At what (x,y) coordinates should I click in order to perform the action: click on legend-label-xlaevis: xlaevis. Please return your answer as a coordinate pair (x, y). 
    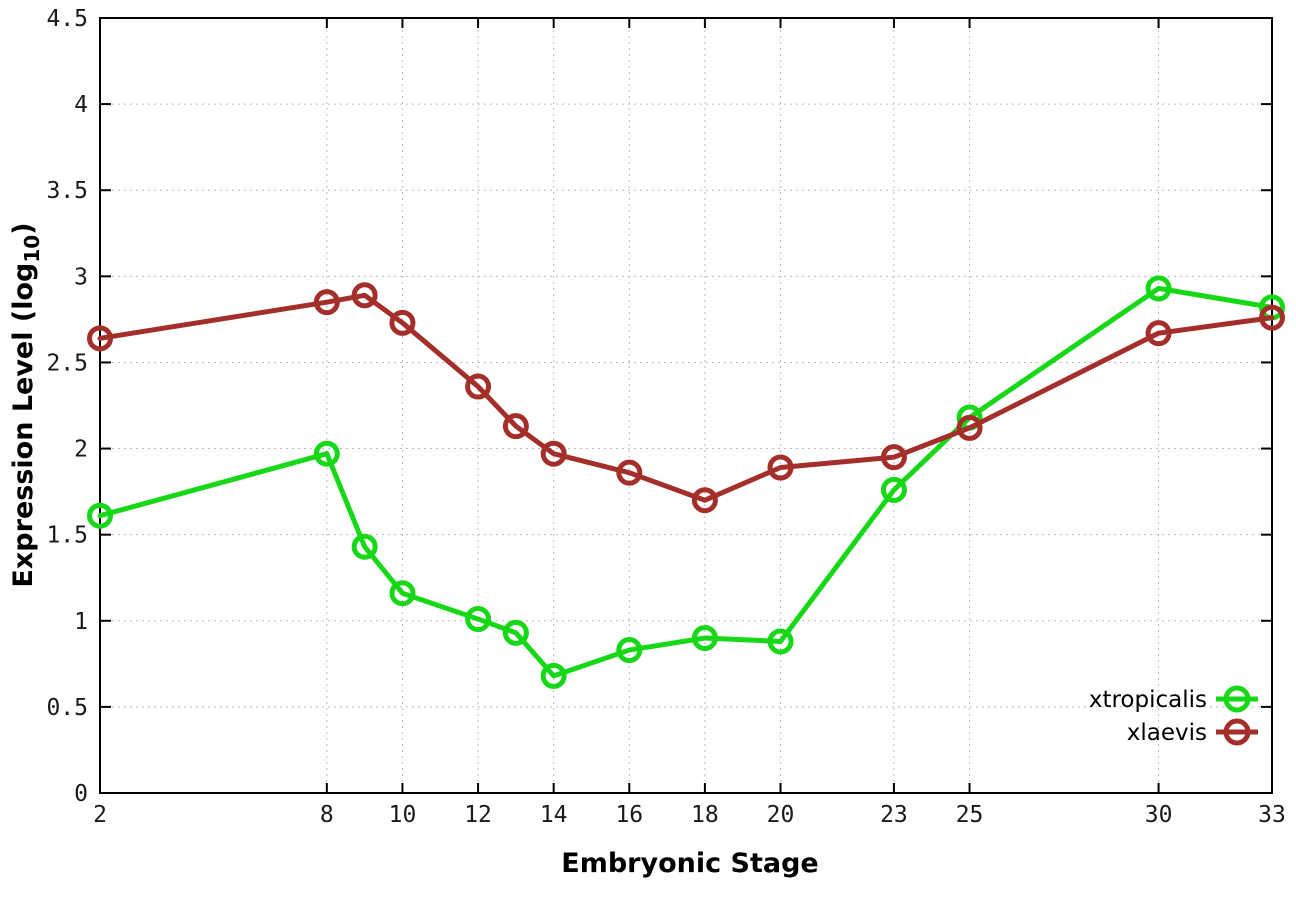
    Looking at the image, I should click on (1167, 733).